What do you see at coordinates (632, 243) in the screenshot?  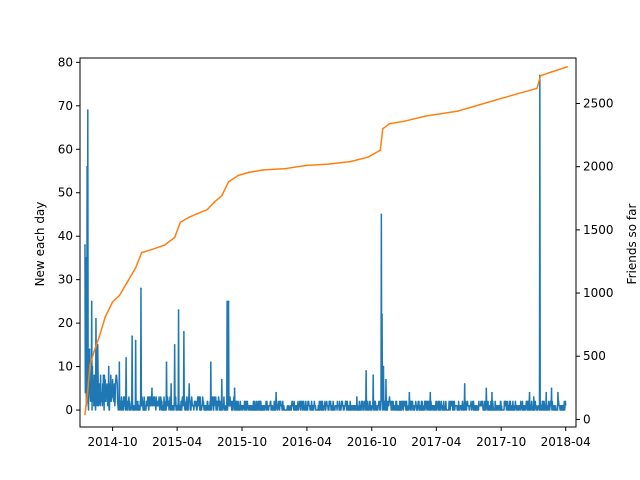 I see `y-axis-right-label: Friends so far` at bounding box center [632, 243].